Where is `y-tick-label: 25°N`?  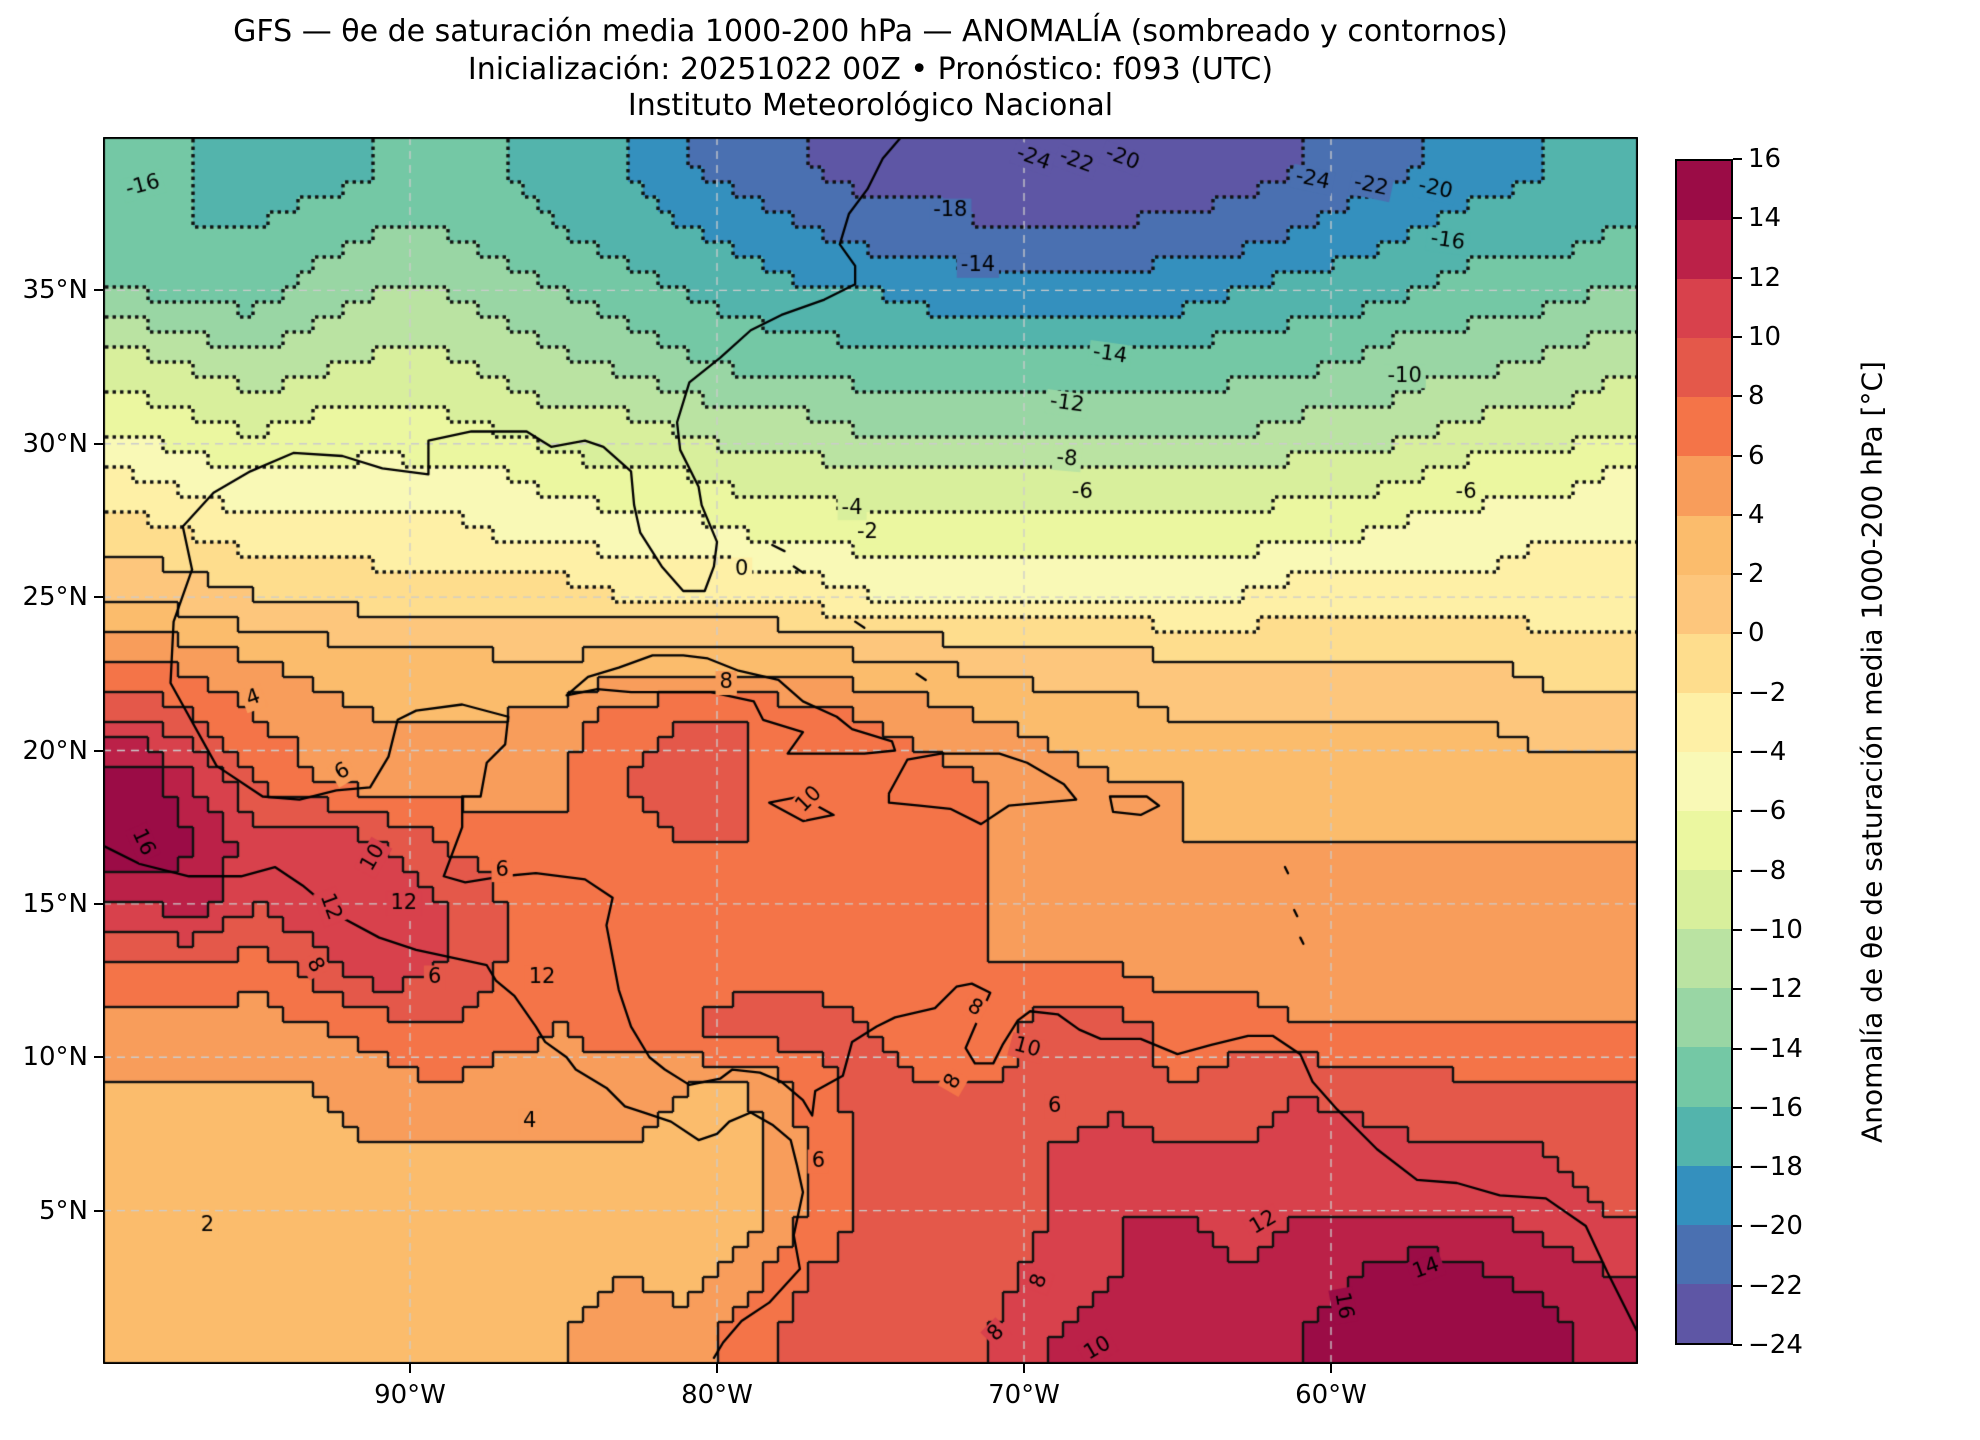
y-tick-label: 25°N is located at coordinates (55, 597).